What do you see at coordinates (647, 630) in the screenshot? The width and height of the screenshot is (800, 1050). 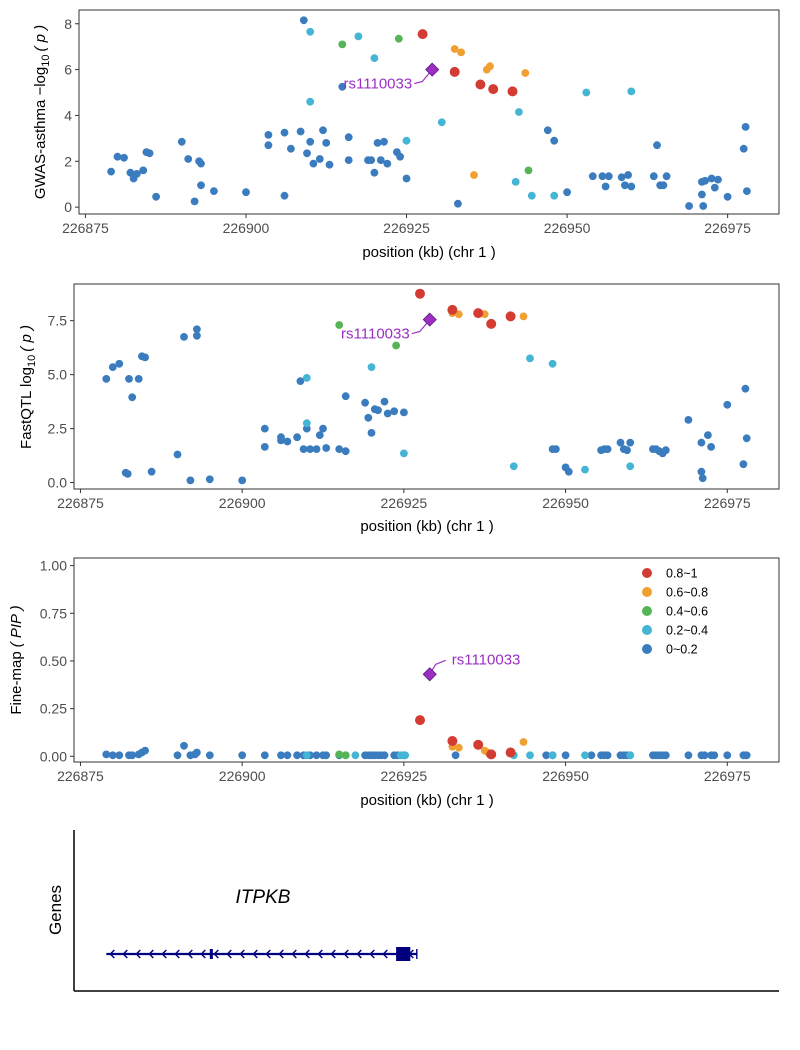 I see `legend-swatch` at bounding box center [647, 630].